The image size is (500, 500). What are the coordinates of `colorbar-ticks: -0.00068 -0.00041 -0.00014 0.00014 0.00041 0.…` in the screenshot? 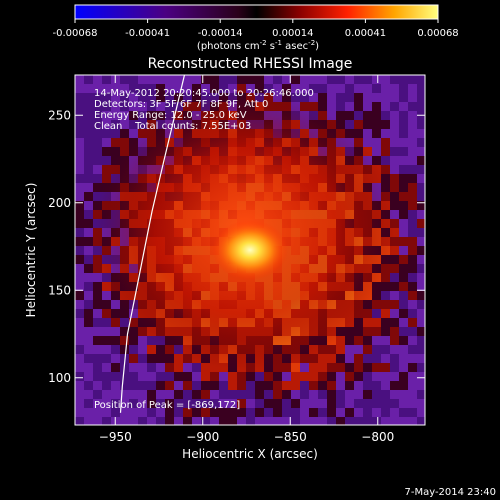 It's located at (256, 29).